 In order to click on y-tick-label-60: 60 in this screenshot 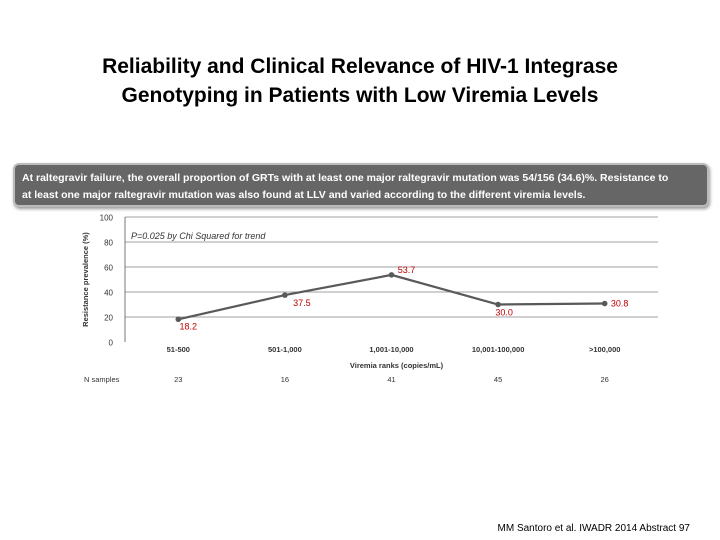, I will do `click(108, 268)`.